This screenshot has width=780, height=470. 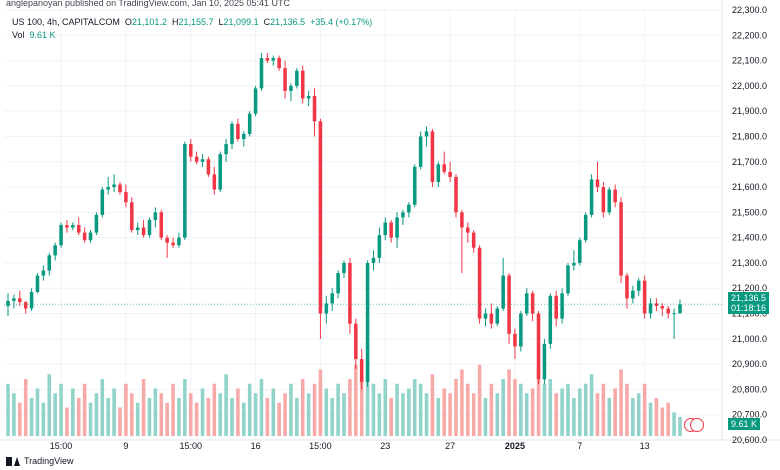 I want to click on time-tick-label: 27, so click(x=450, y=446).